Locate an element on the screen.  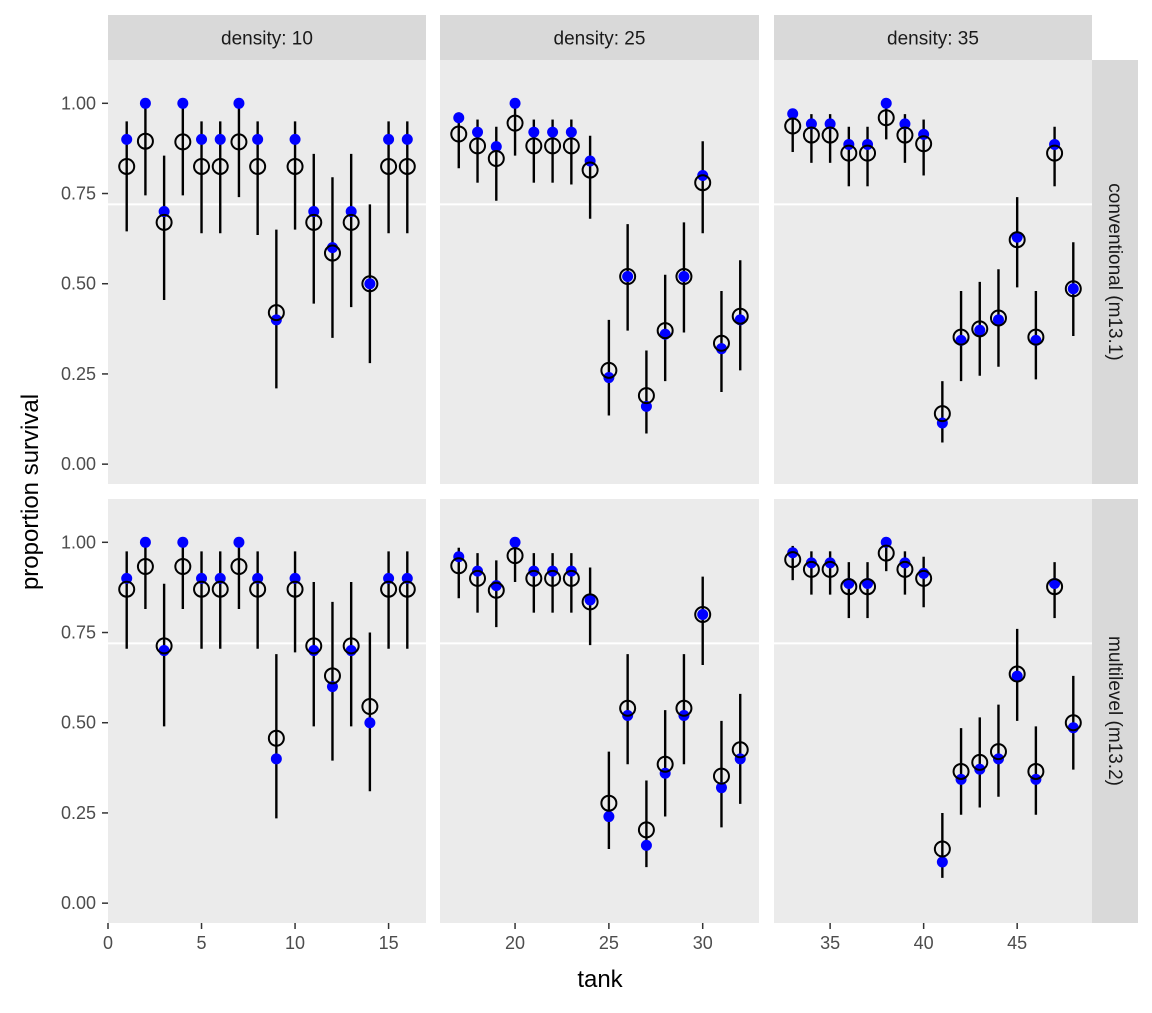
facet-strip-top is located at coordinates (599, 37).